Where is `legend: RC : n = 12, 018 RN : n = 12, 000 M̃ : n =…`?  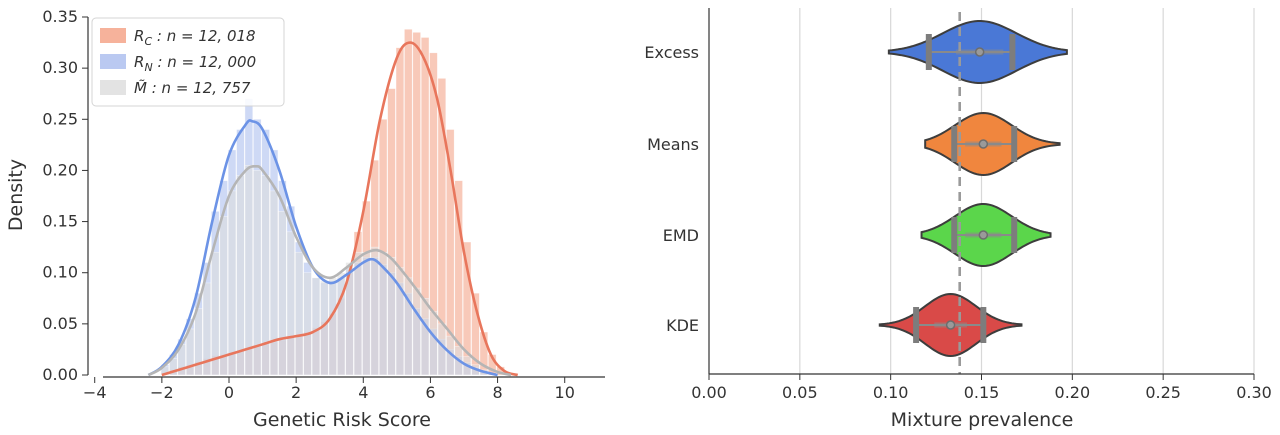 legend: RC : n = 12, 018 RN : n = 12, 000 M̃ : n =… is located at coordinates (188, 62).